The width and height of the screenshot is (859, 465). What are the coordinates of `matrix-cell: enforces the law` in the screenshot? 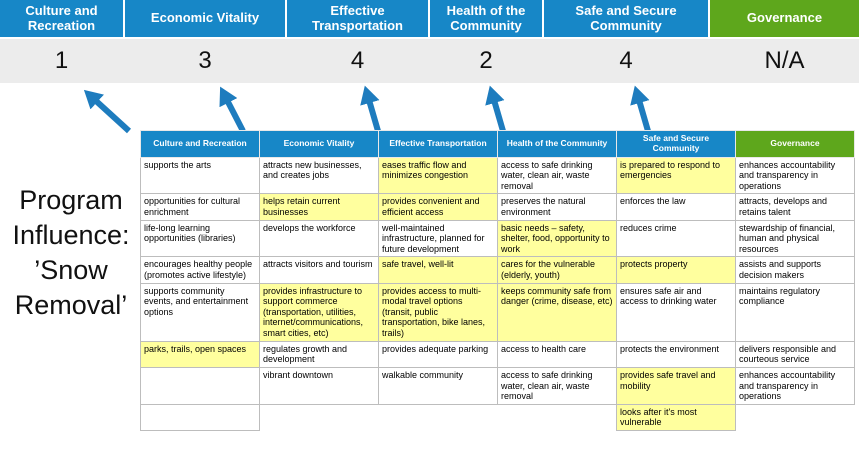 It's located at (676, 207).